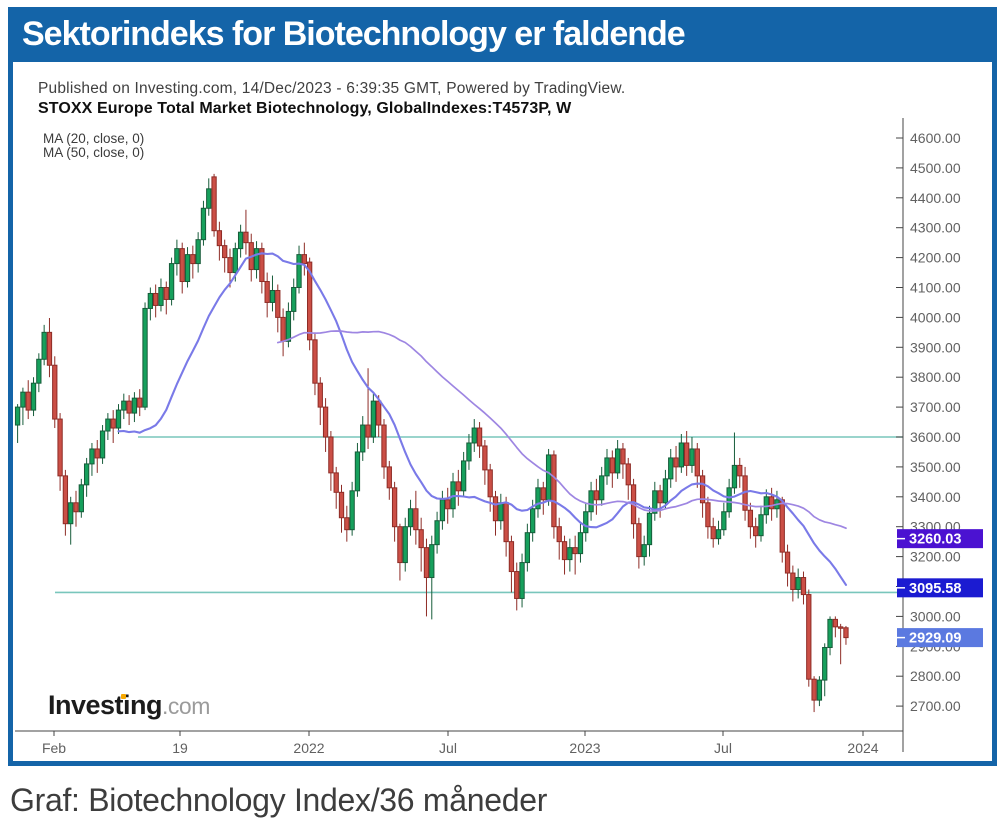 Image resolution: width=1005 pixels, height=838 pixels. Describe the element at coordinates (279, 800) in the screenshot. I see `chart-caption: Graf: Biotechnology Index/36 måneder` at that location.